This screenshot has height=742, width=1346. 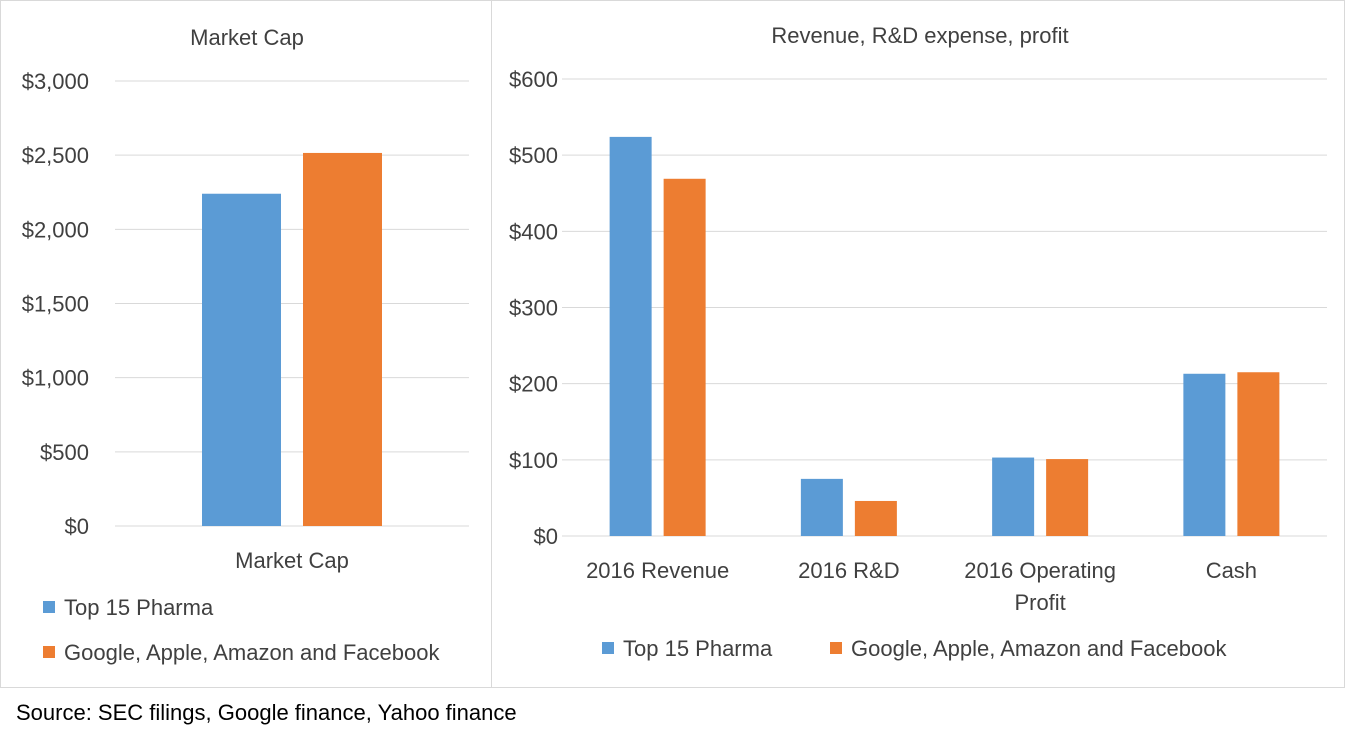 What do you see at coordinates (55, 229) in the screenshot?
I see `y-tick-label: $2,000` at bounding box center [55, 229].